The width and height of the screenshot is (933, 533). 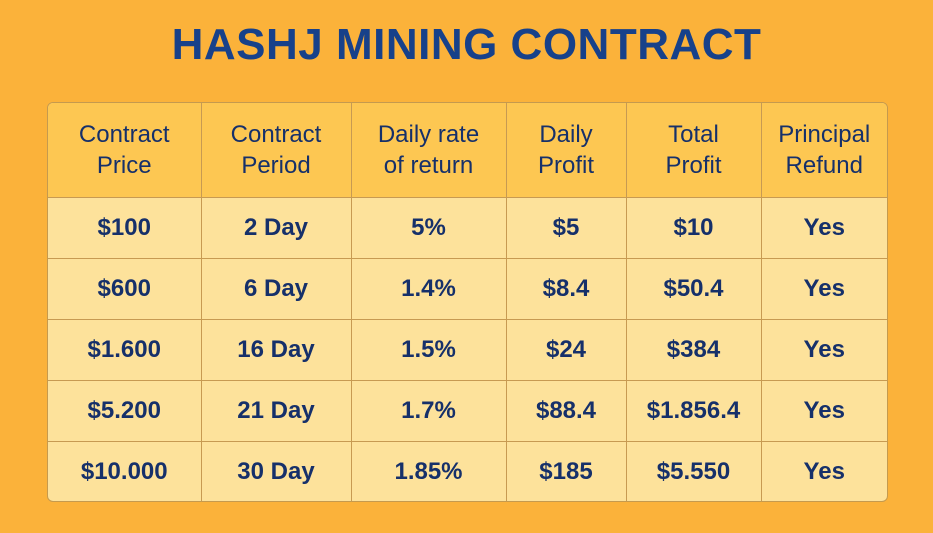 What do you see at coordinates (276, 228) in the screenshot?
I see `cell-contract-period: 2 Day` at bounding box center [276, 228].